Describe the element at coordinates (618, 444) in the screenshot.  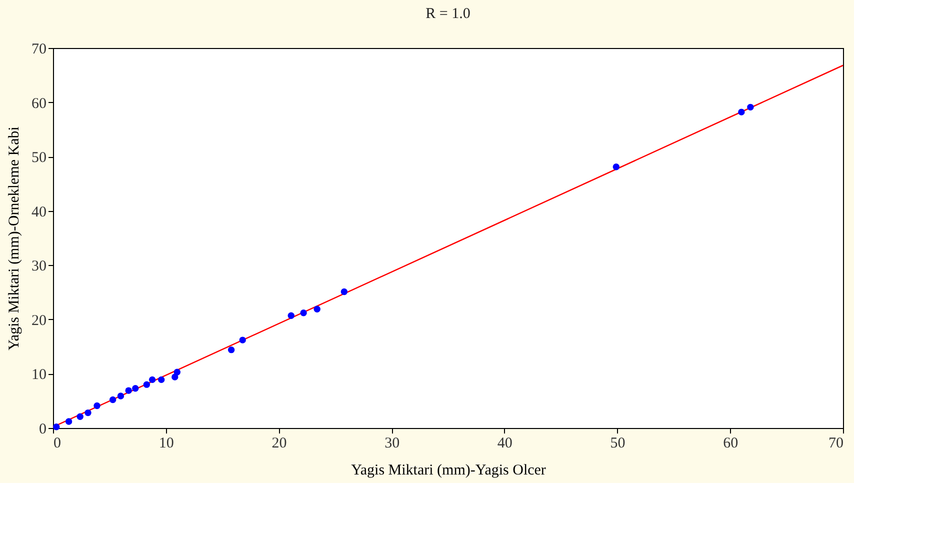
I see `x-tick-label: 50` at that location.